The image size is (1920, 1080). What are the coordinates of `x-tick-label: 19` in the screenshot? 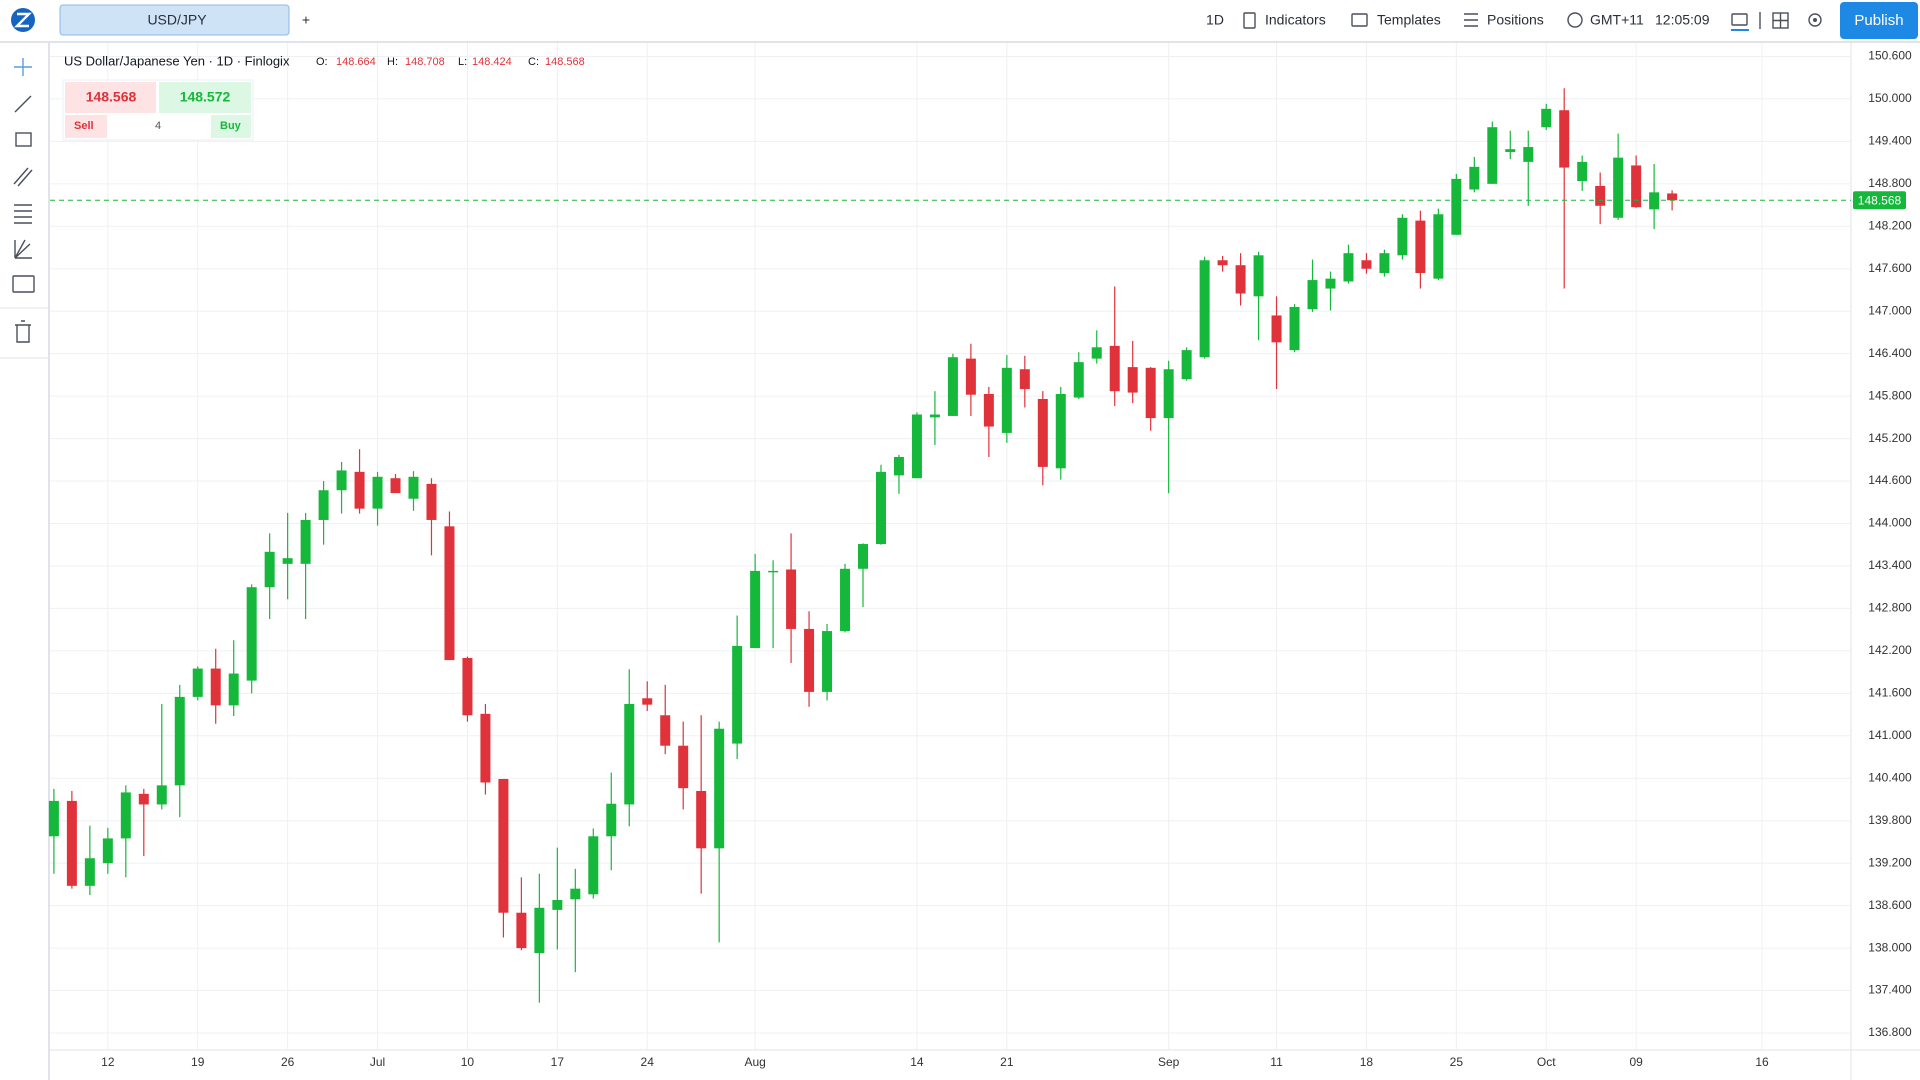 It's located at (198, 1062).